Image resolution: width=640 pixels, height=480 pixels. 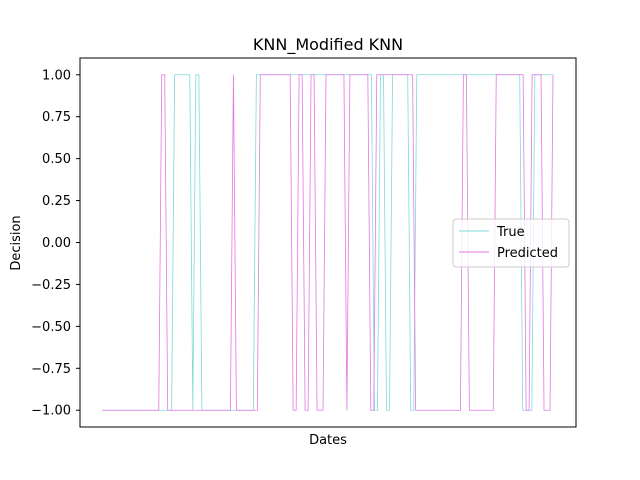 What do you see at coordinates (56, 159) in the screenshot?
I see `y-tick-label: 0.50` at bounding box center [56, 159].